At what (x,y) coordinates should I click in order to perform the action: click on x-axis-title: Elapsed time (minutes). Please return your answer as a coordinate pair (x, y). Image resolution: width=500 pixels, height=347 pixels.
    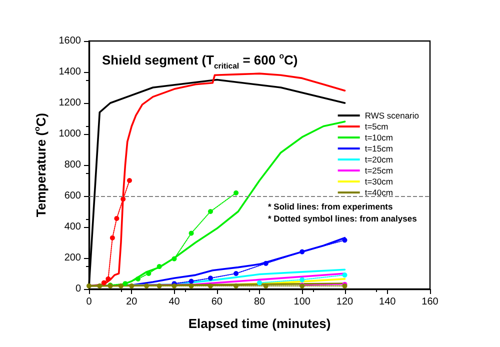
    Looking at the image, I should click on (259, 323).